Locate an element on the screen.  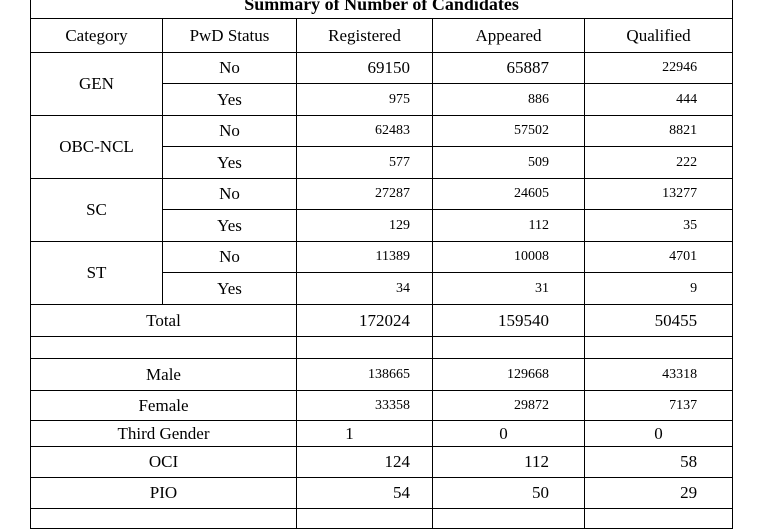
breakdown-row: Female 33358 29872 7137 is located at coordinates (382, 405).